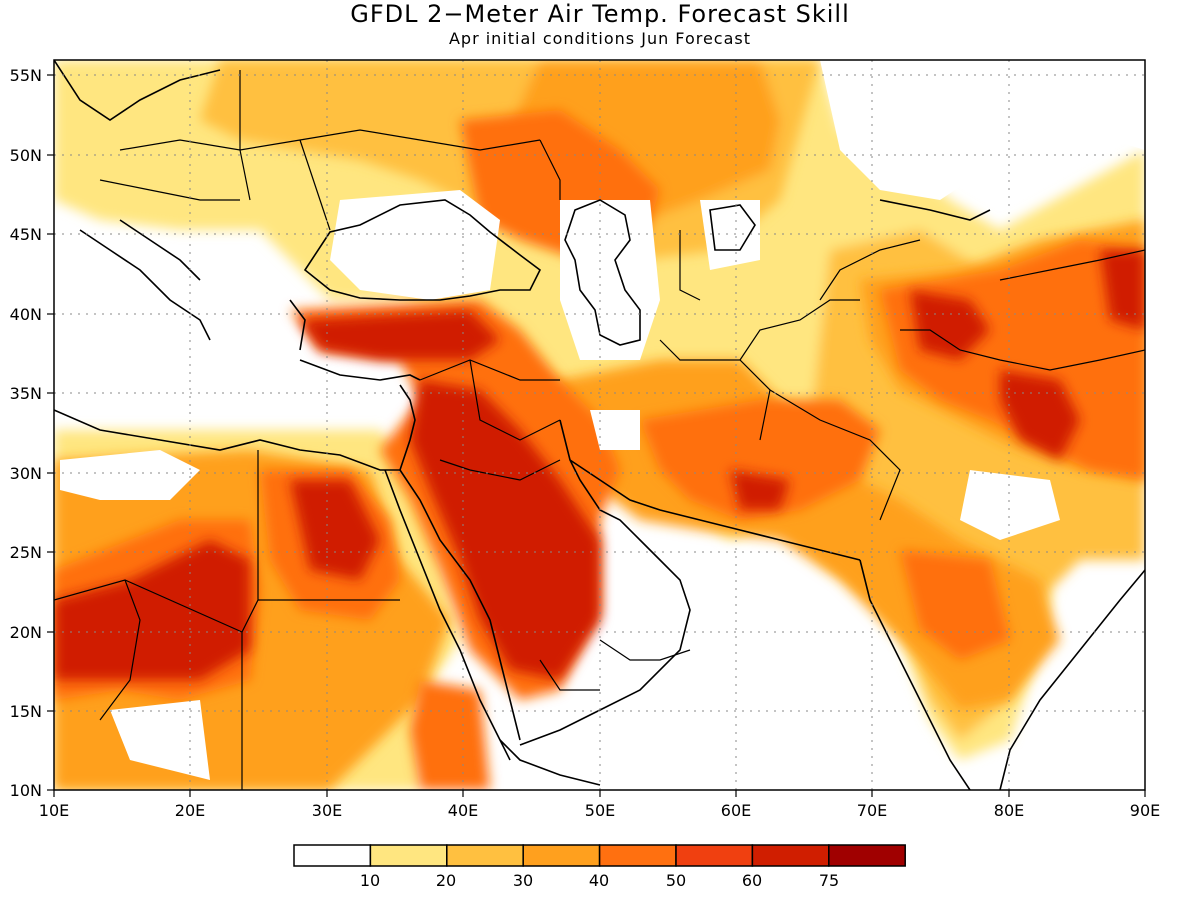 This screenshot has width=1200, height=900. What do you see at coordinates (446, 880) in the screenshot?
I see `legend-label: 20` at bounding box center [446, 880].